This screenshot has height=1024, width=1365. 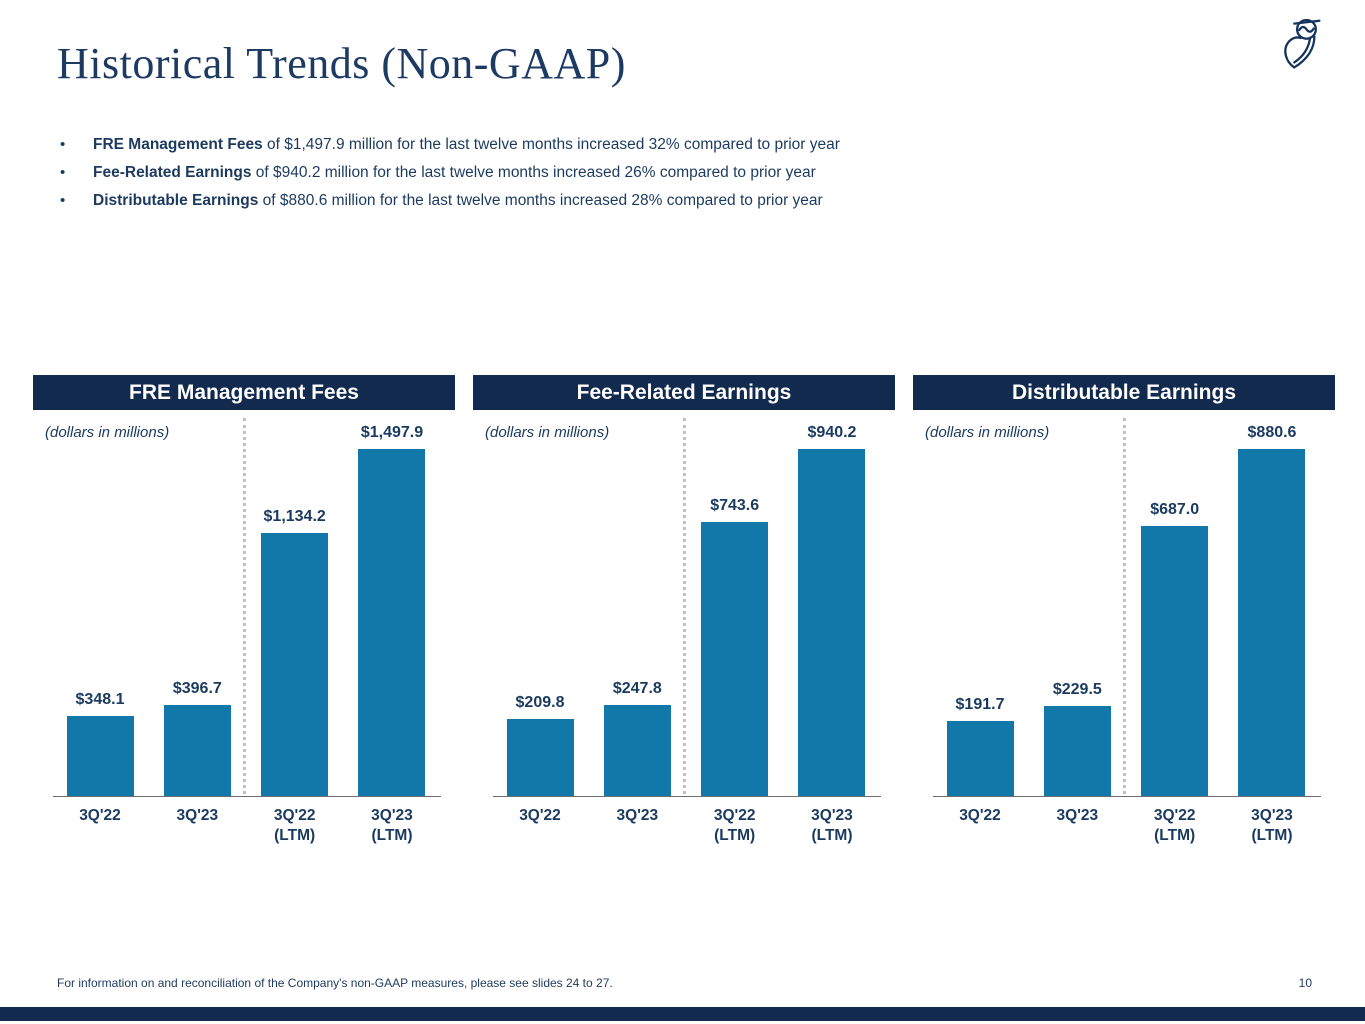 I want to click on bars-group: $191.7 $229.5 $687.0 $880.6, so click(x=1126, y=603).